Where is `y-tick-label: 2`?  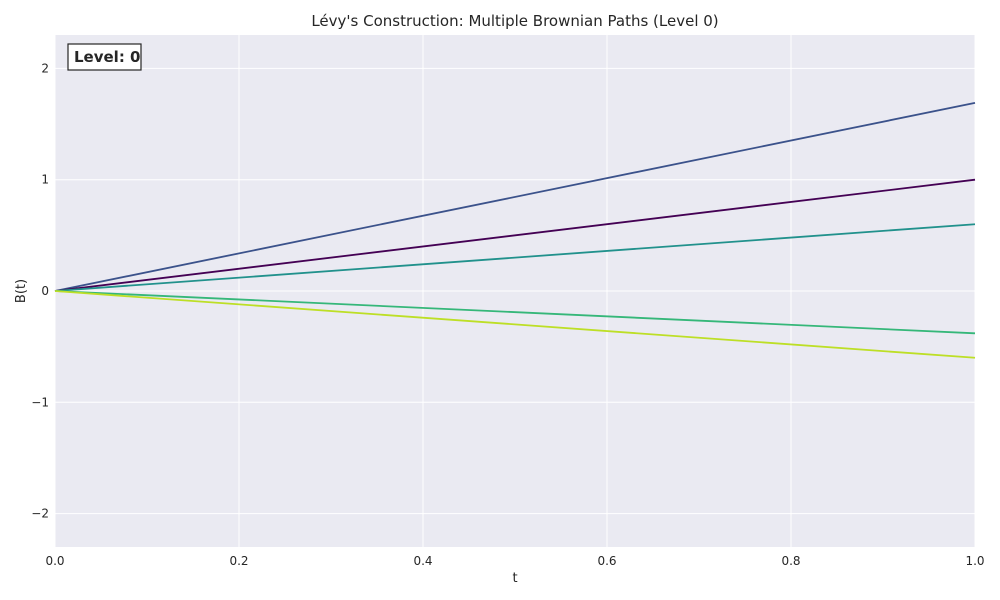
y-tick-label: 2 is located at coordinates (45, 68).